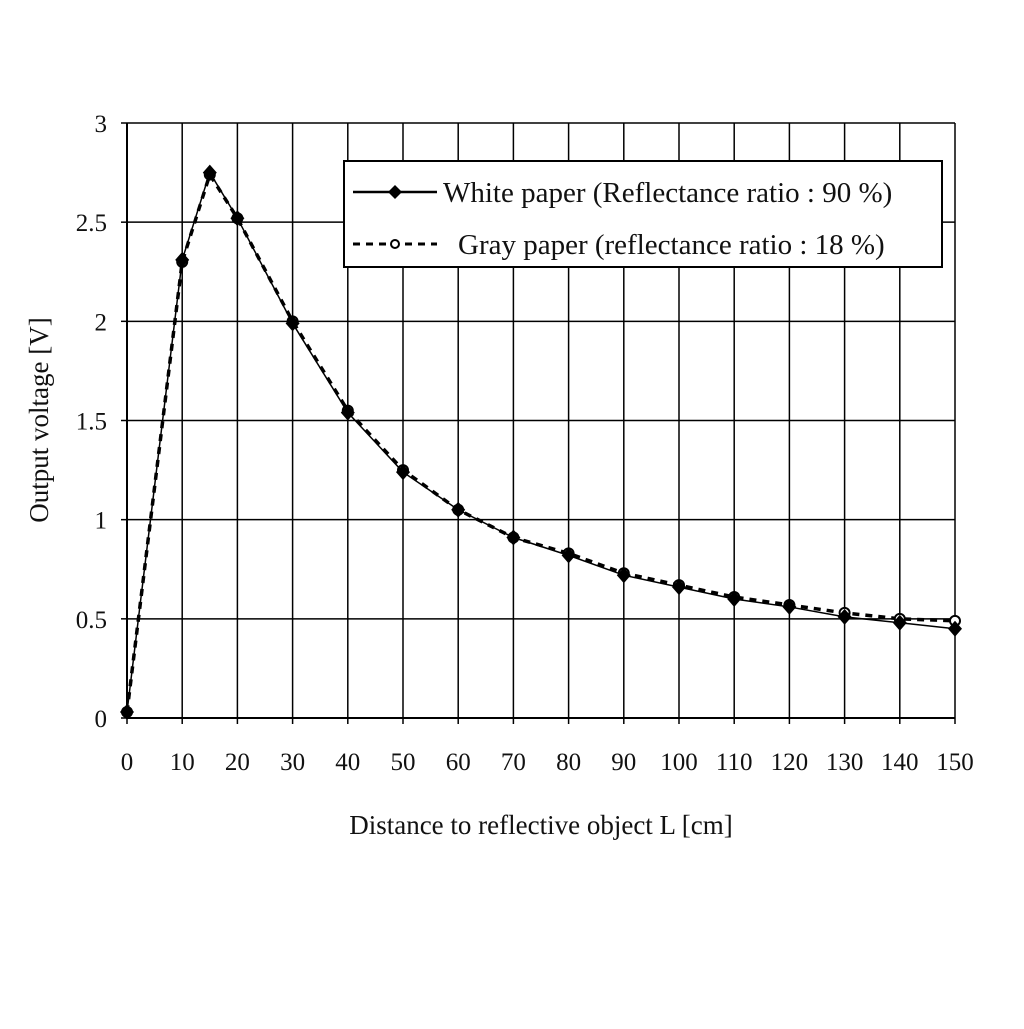 This screenshot has height=1029, width=1024. I want to click on y-tick-label: 3, so click(101, 124).